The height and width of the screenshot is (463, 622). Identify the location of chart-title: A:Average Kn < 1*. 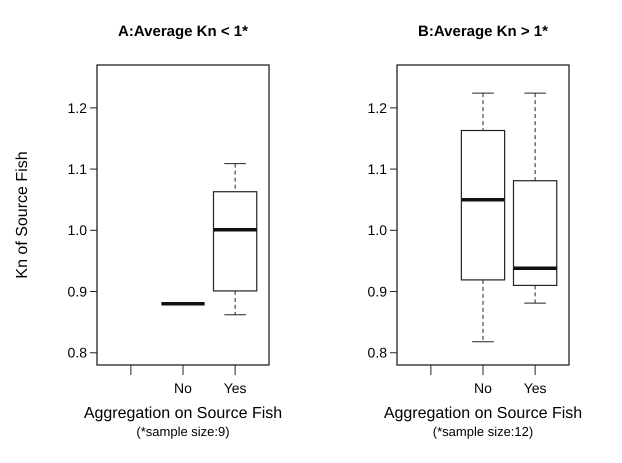
(183, 31).